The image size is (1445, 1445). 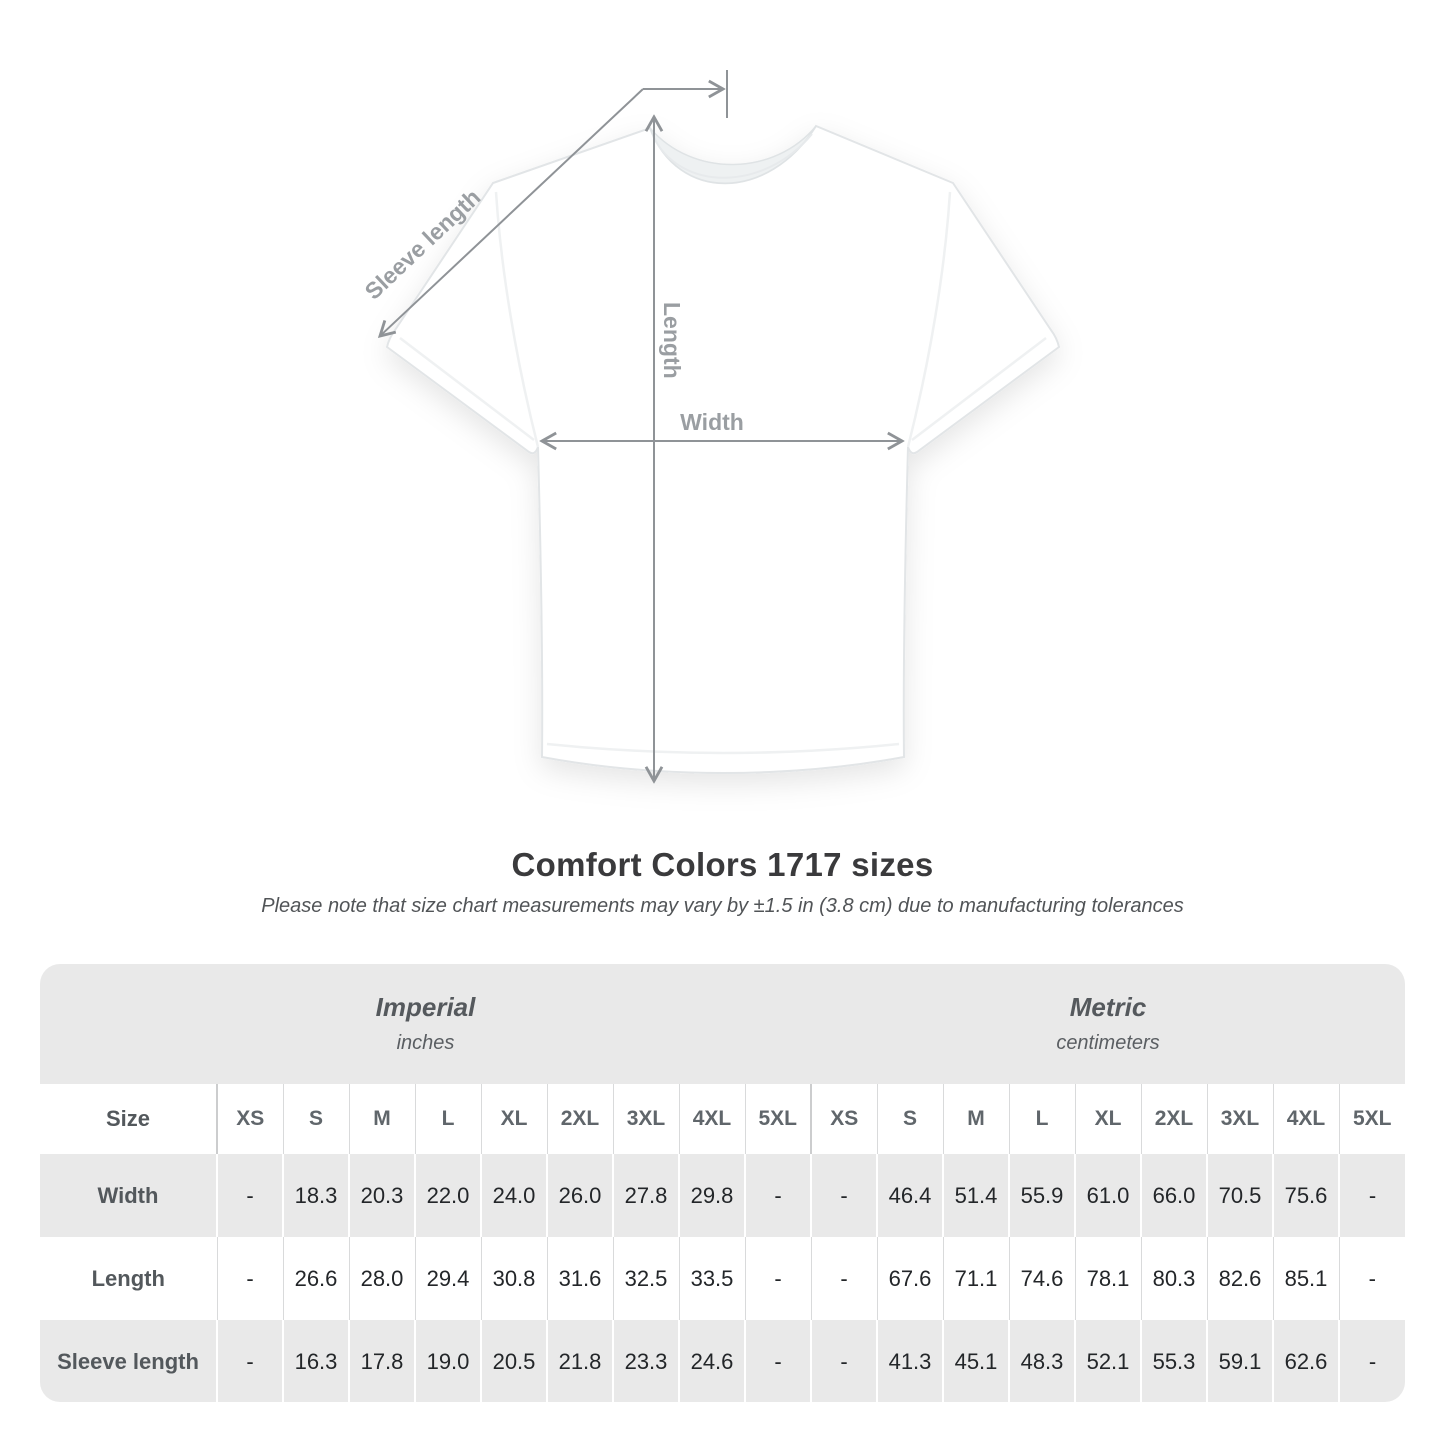 What do you see at coordinates (1108, 1024) in the screenshot?
I see `metric-header: Metric centimeters` at bounding box center [1108, 1024].